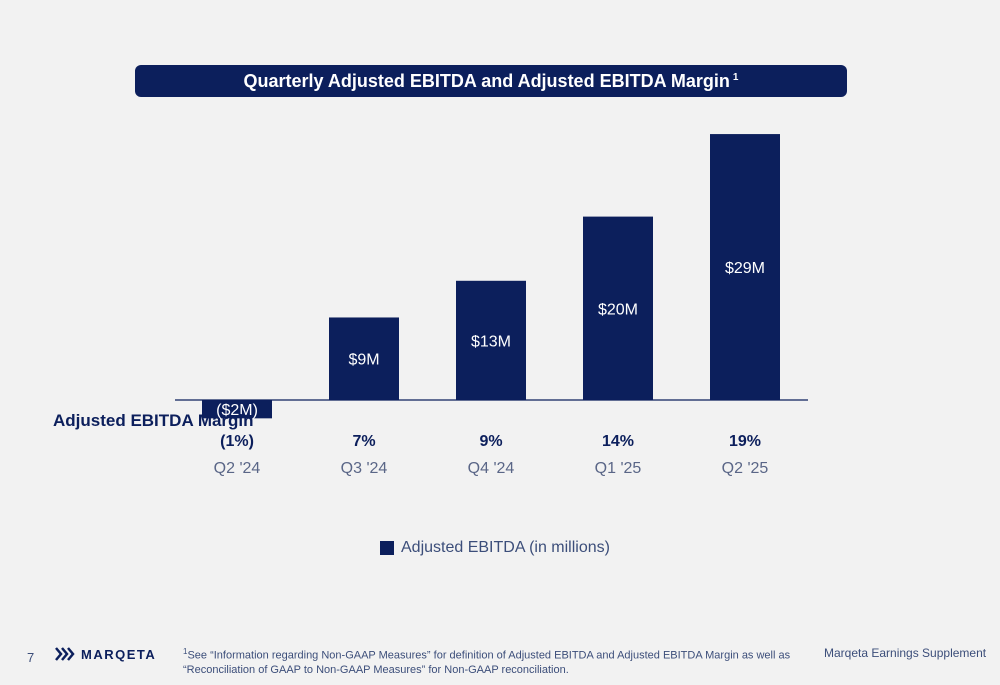 This screenshot has height=685, width=1000. Describe the element at coordinates (505, 547) in the screenshot. I see `legend-label: Adjusted EBITDA (in millions)` at that location.